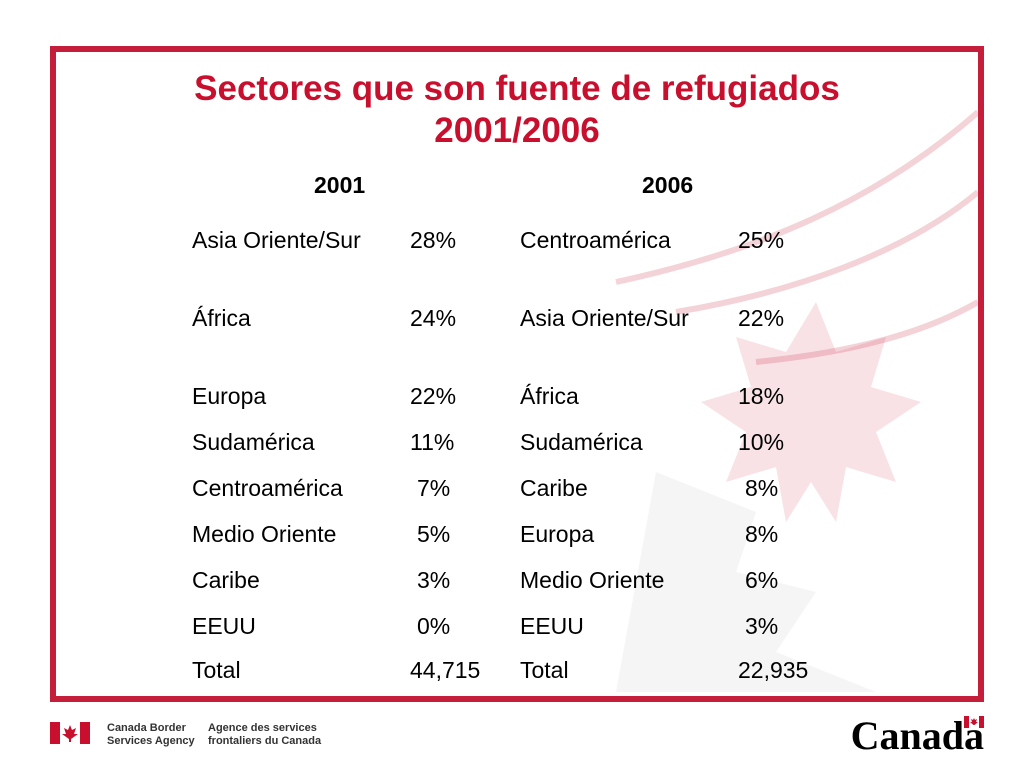 The height and width of the screenshot is (768, 1024). What do you see at coordinates (434, 488) in the screenshot?
I see `percent-2001: 7%` at bounding box center [434, 488].